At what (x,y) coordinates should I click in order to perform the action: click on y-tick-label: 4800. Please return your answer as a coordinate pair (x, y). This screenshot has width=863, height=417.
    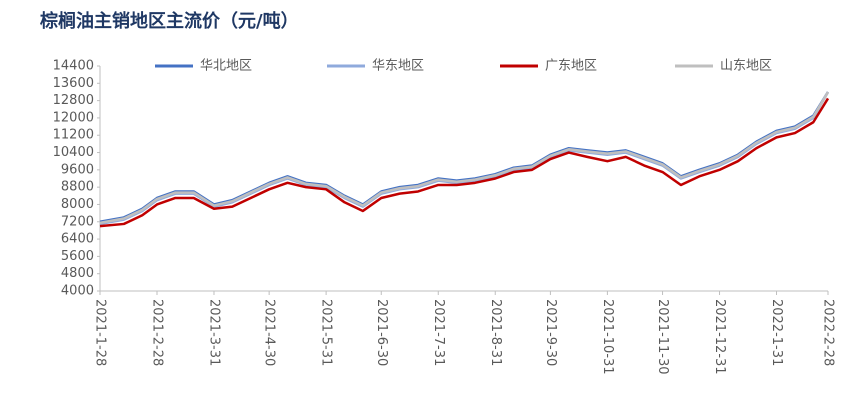
    Looking at the image, I should click on (77, 273).